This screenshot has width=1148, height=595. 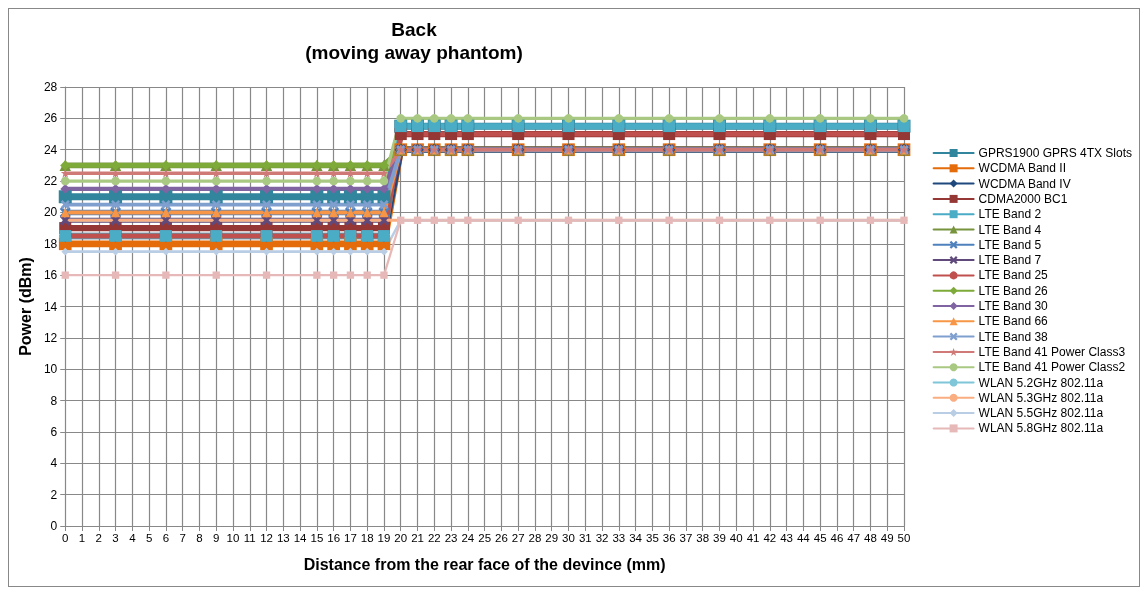 I want to click on legend-label: LTE Band 38, so click(x=1013, y=336).